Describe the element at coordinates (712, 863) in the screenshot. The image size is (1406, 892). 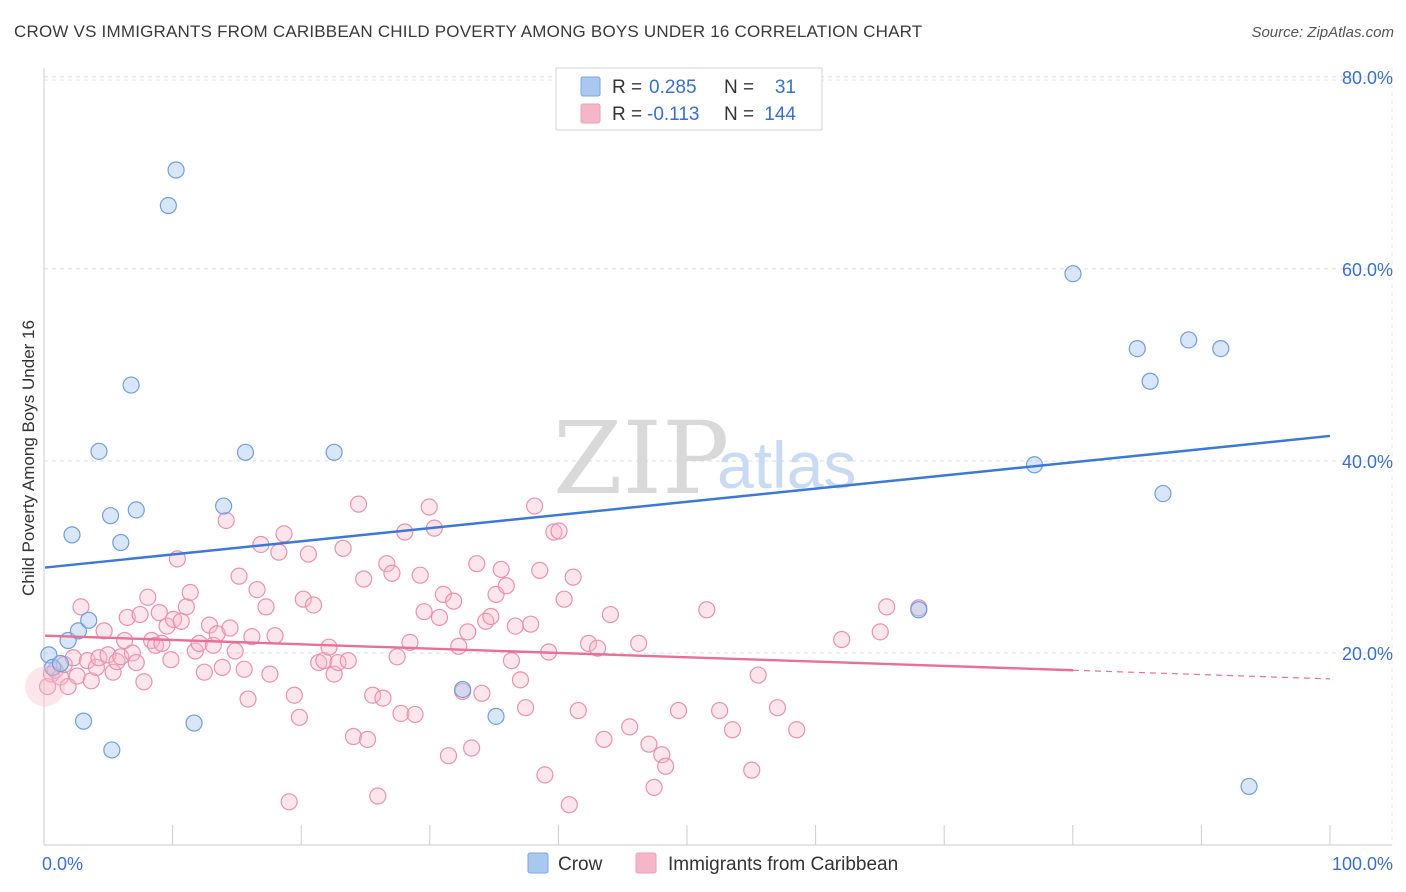
I see `series-legend: Crow Immigrants from Caribbean` at that location.